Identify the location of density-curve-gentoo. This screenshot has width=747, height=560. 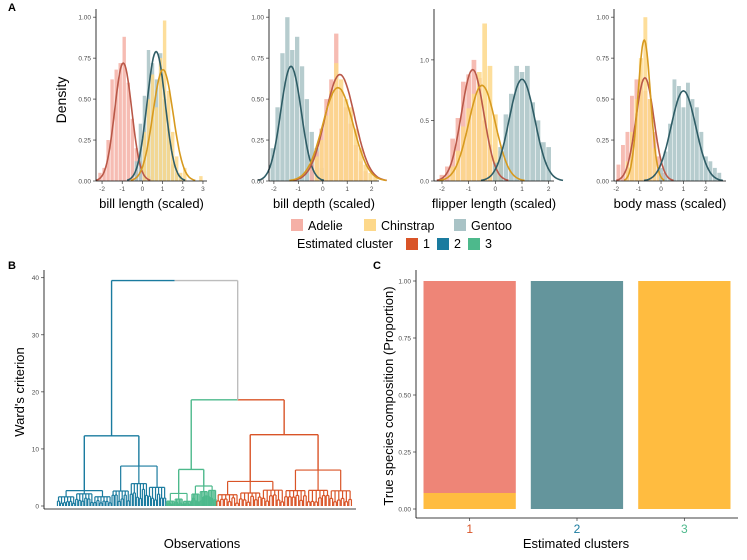
(156, 115).